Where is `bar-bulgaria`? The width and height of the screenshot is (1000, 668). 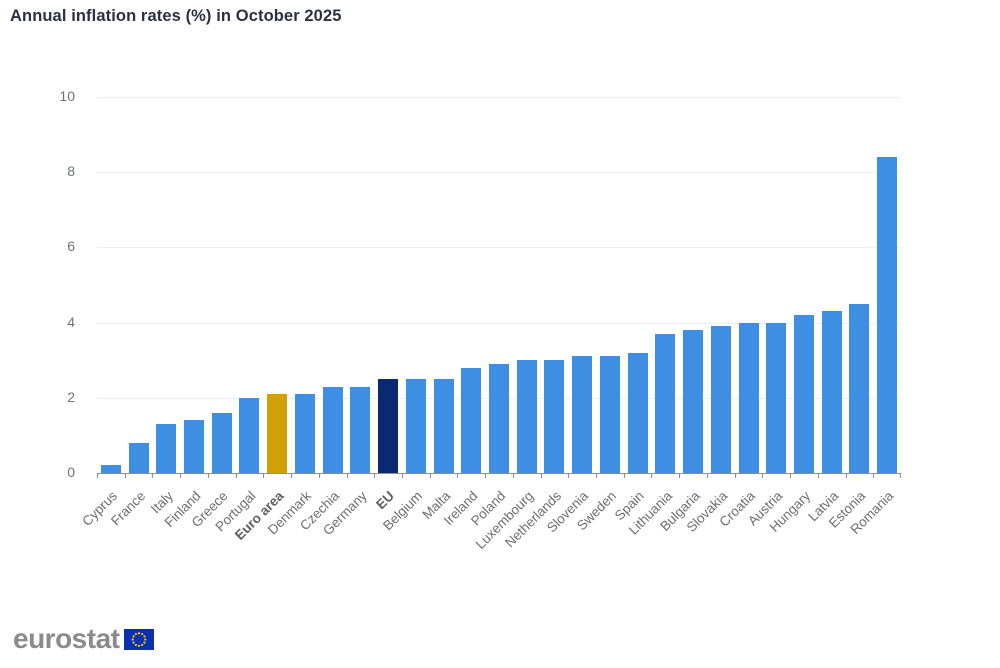
bar-bulgaria is located at coordinates (693, 401).